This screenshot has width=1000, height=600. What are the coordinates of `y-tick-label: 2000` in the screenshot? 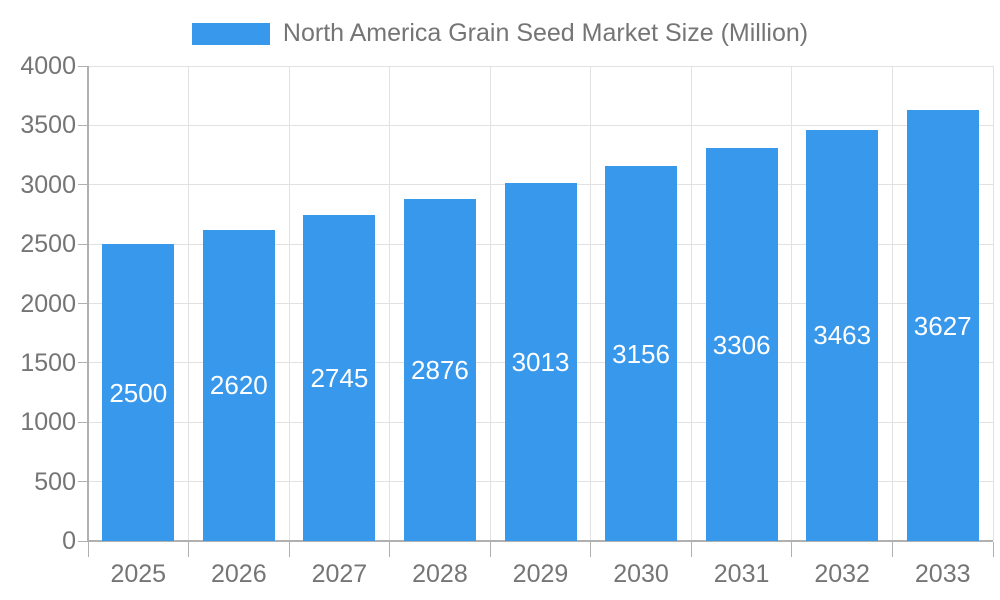 It's located at (48, 303).